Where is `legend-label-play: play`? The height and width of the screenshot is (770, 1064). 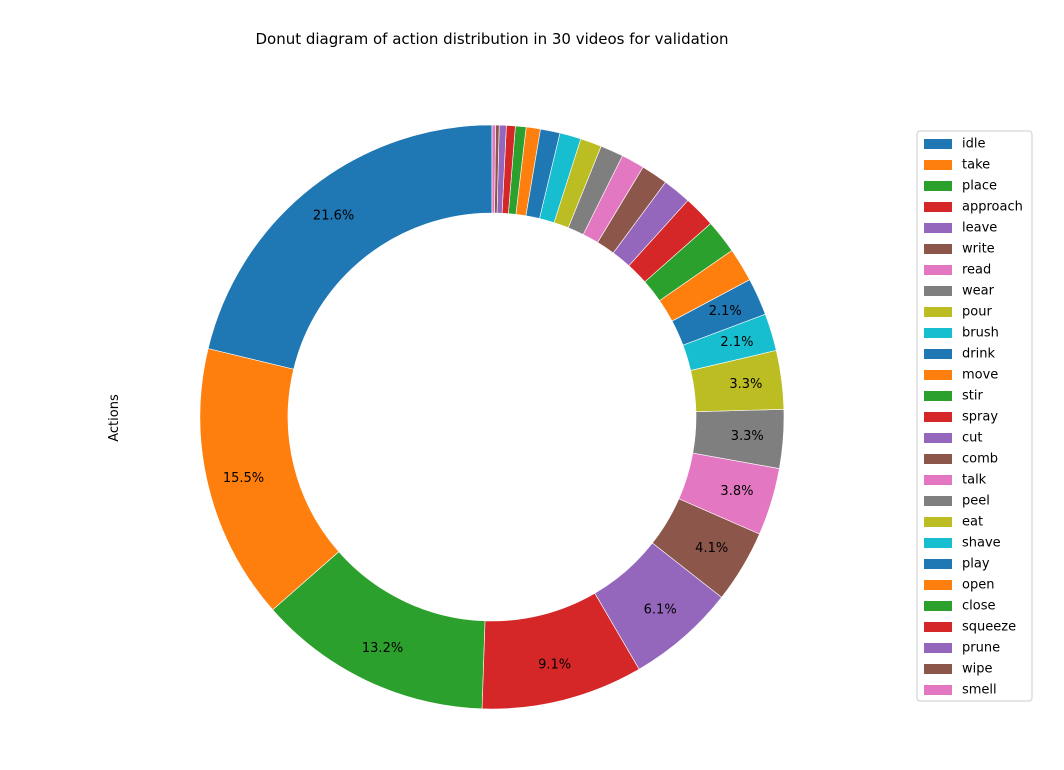 legend-label-play: play is located at coordinates (976, 564).